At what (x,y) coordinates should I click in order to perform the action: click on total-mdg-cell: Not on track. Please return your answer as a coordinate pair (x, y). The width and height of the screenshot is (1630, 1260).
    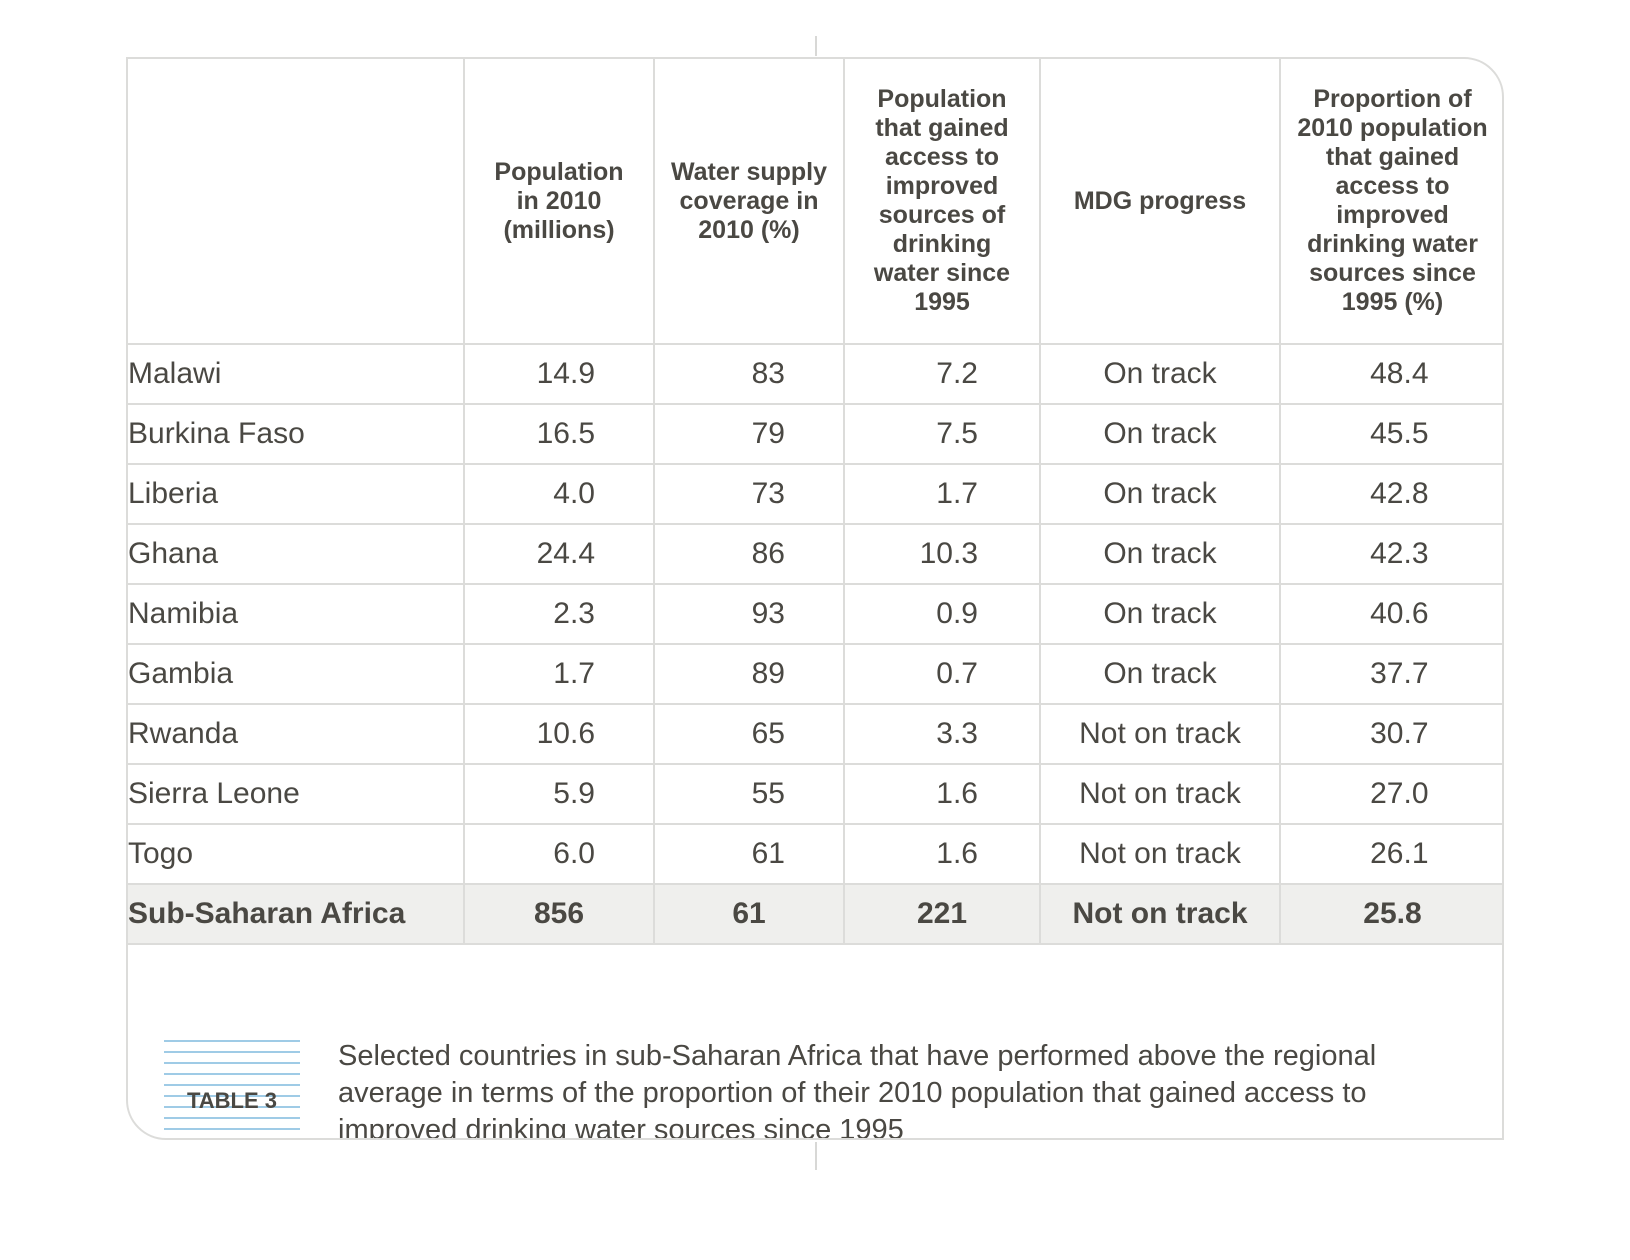
    Looking at the image, I should click on (1160, 914).